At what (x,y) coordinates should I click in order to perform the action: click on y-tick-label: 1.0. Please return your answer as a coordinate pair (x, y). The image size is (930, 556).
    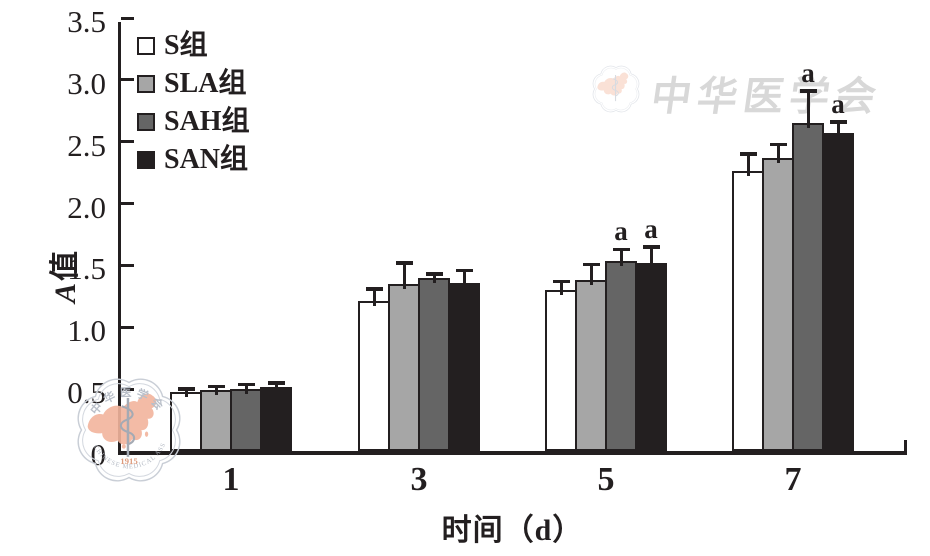
    Looking at the image, I should click on (86, 331).